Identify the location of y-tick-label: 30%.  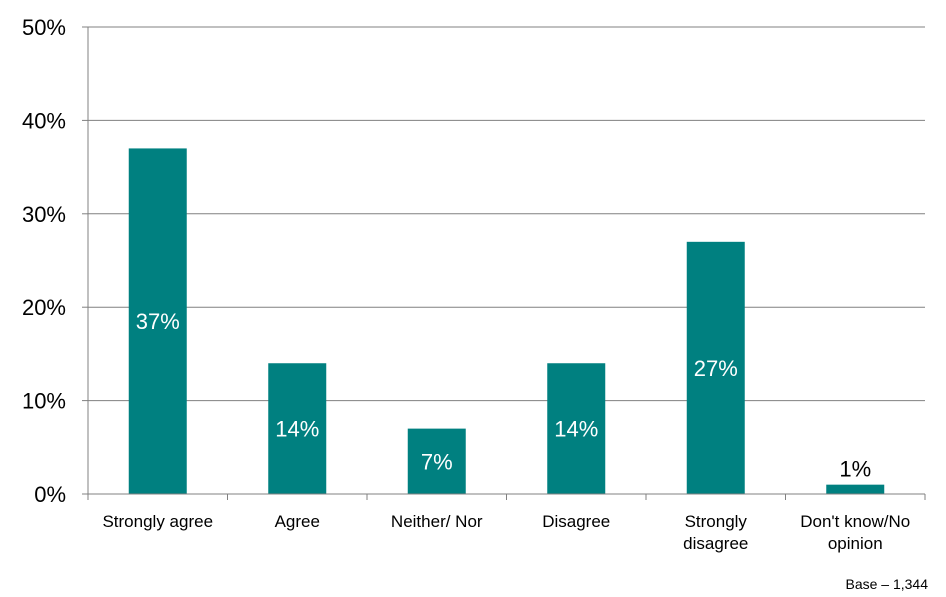
(44, 214).